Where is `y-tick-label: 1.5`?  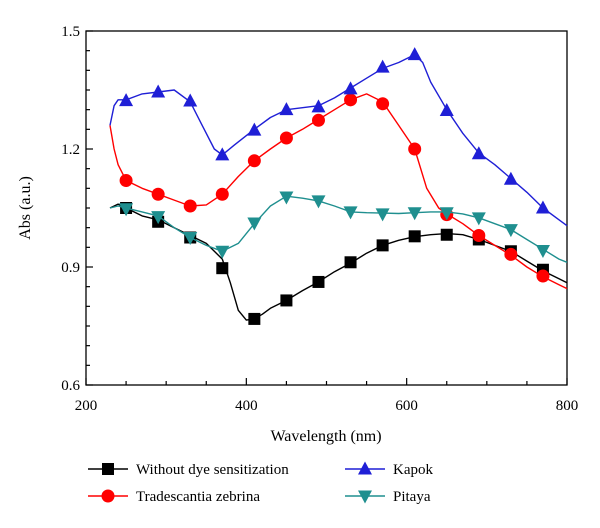 y-tick-label: 1.5 is located at coordinates (70, 32).